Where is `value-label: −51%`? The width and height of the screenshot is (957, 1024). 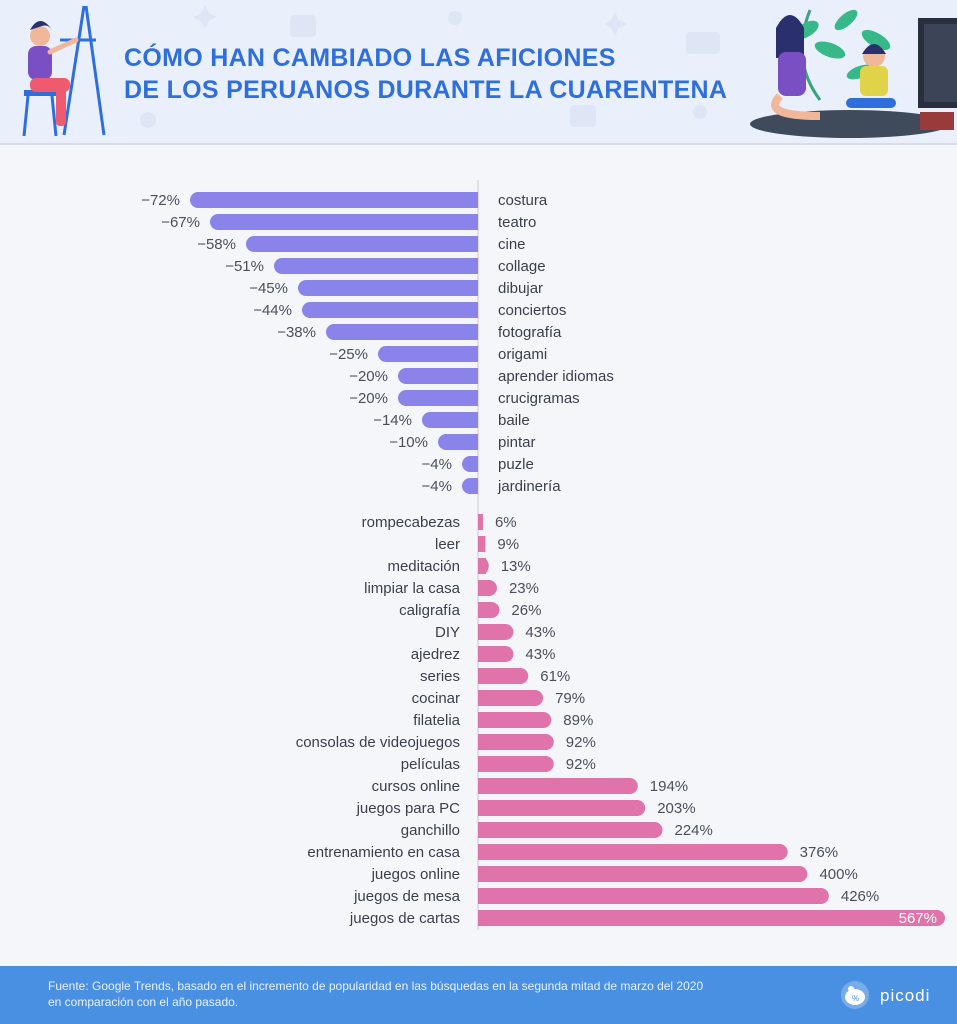
value-label: −51% is located at coordinates (244, 266).